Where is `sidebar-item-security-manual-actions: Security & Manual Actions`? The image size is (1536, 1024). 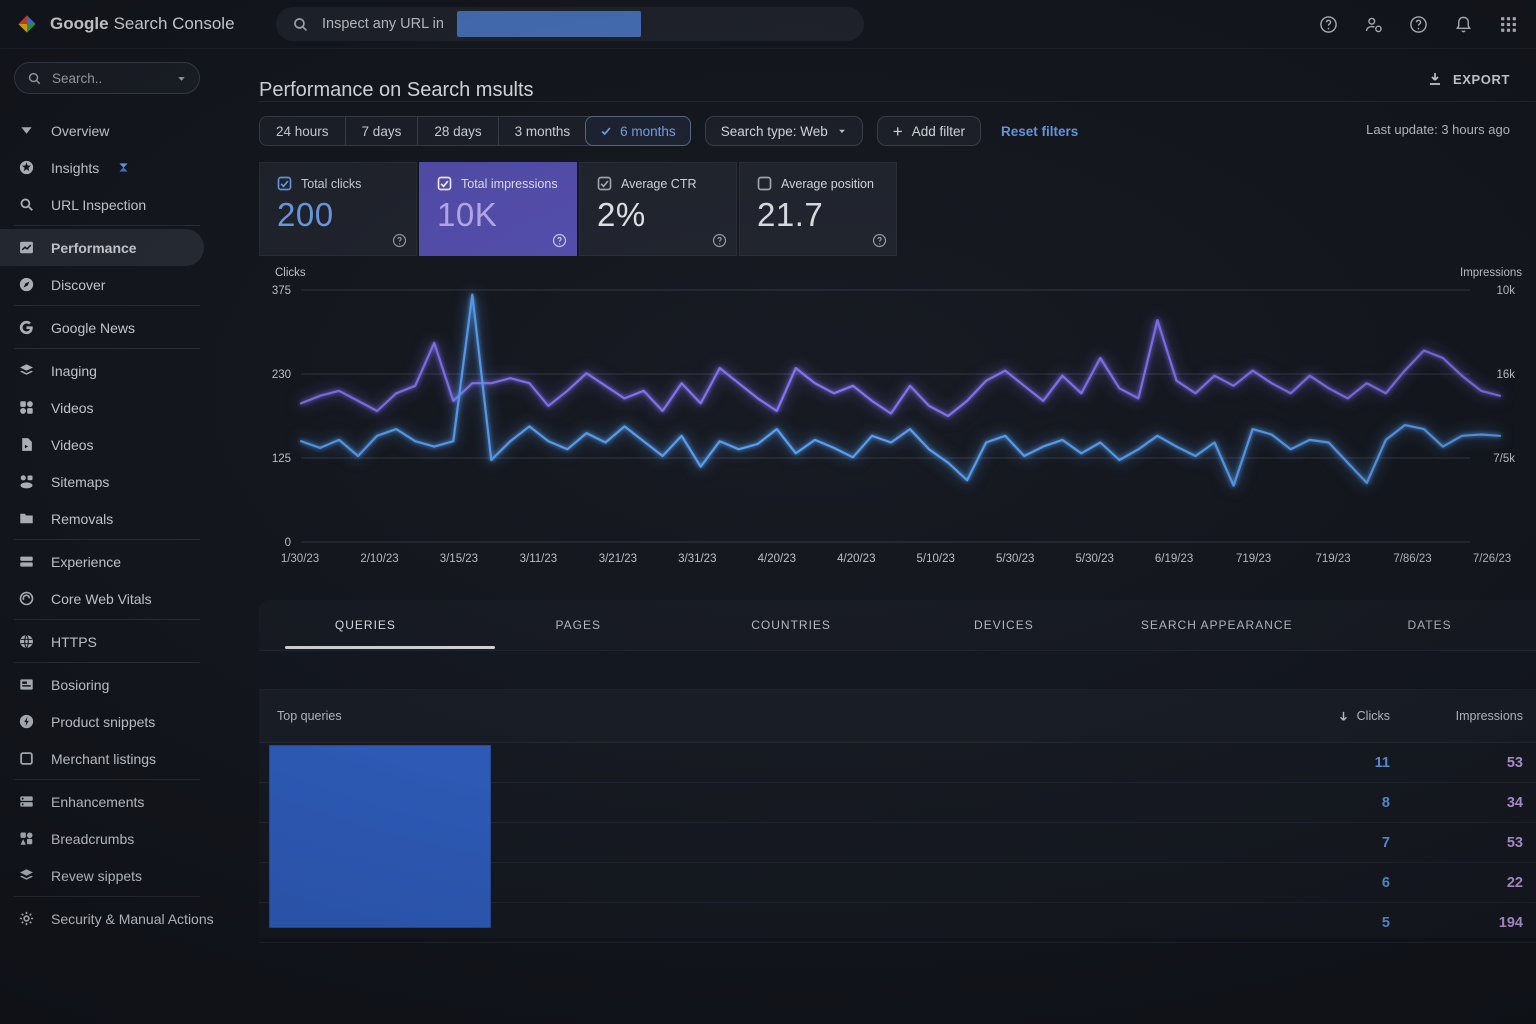 sidebar-item-security-manual-actions: Security & Manual Actions is located at coordinates (107, 918).